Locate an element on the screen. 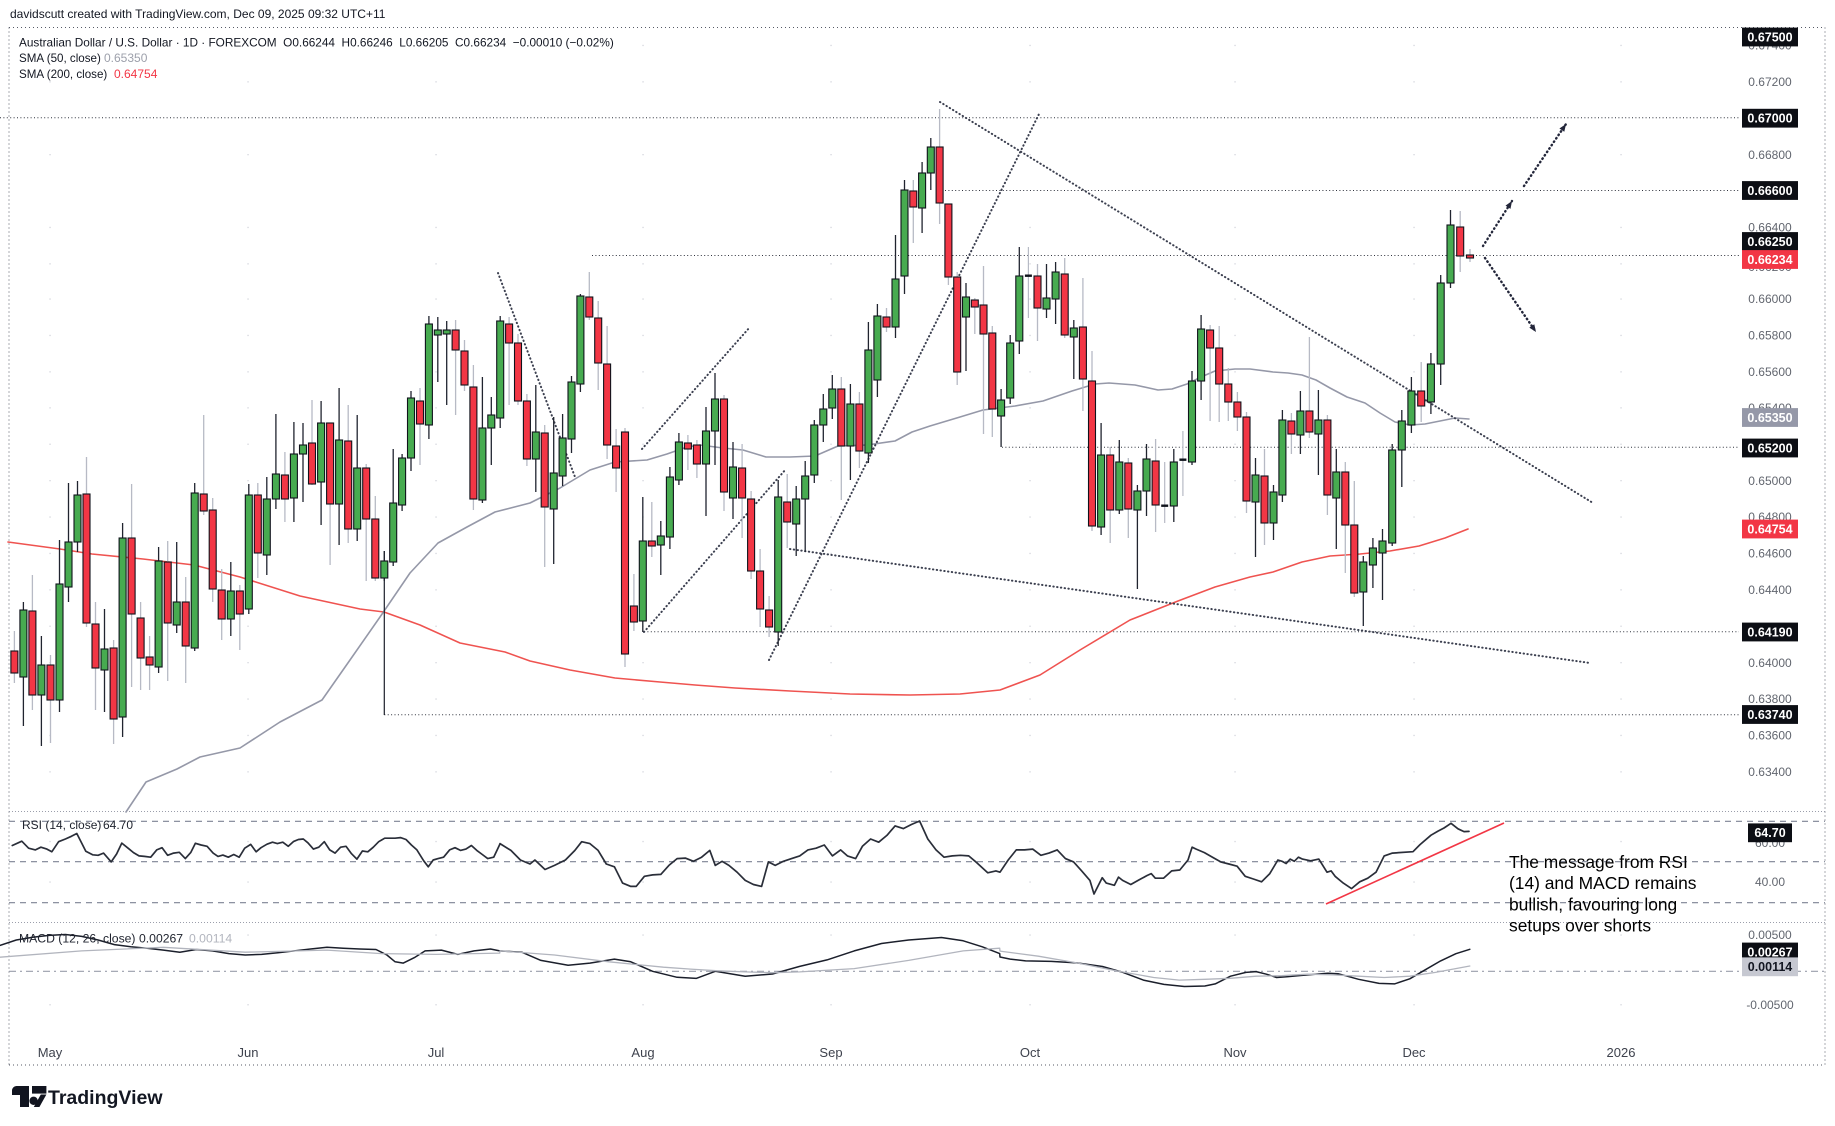 This screenshot has width=1835, height=1126. svg-text: RSI (14, close) is located at coordinates (61, 825).